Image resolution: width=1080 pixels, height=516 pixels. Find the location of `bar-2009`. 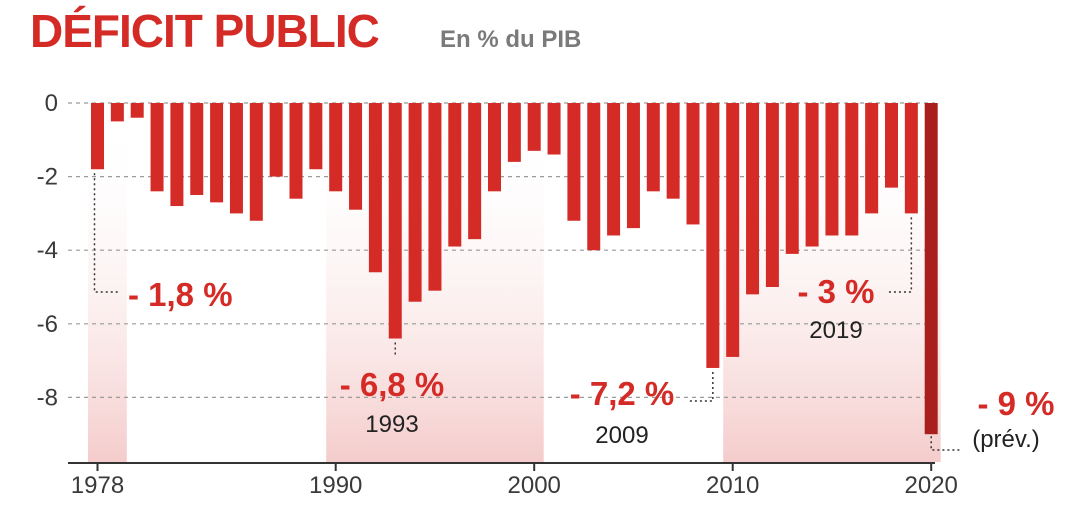

bar-2009 is located at coordinates (713, 235).